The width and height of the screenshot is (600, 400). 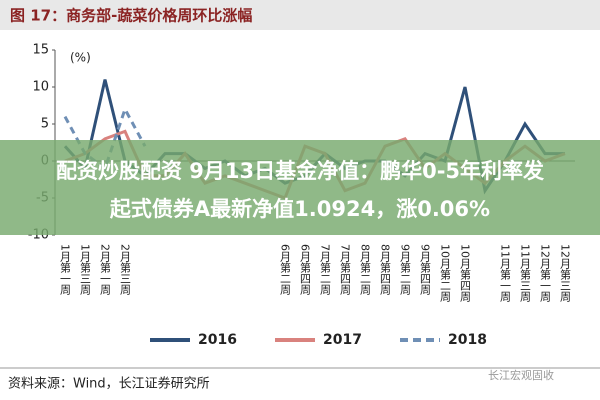 I want to click on x-tick-label: 12月第一周, so click(x=545, y=273).